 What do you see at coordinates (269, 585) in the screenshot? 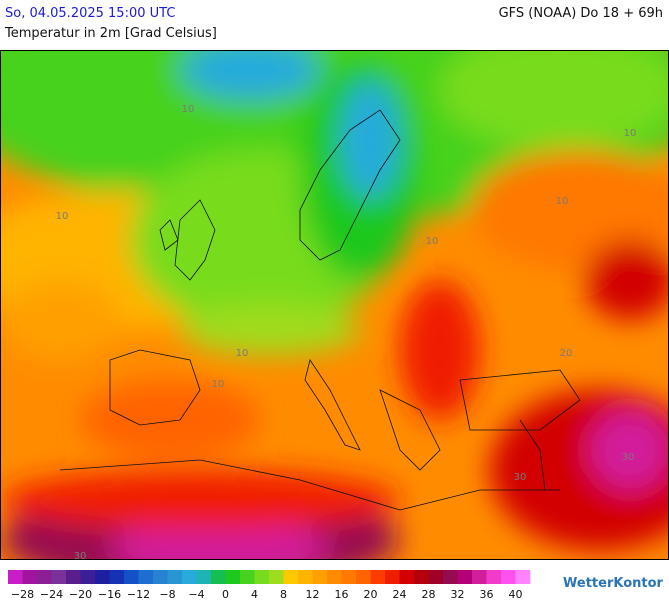
I see `color-legend: −28 −24 −20 −16 −12 −8 −4 0 4 8 12 16 20 24 28 32 36 40` at bounding box center [269, 585].